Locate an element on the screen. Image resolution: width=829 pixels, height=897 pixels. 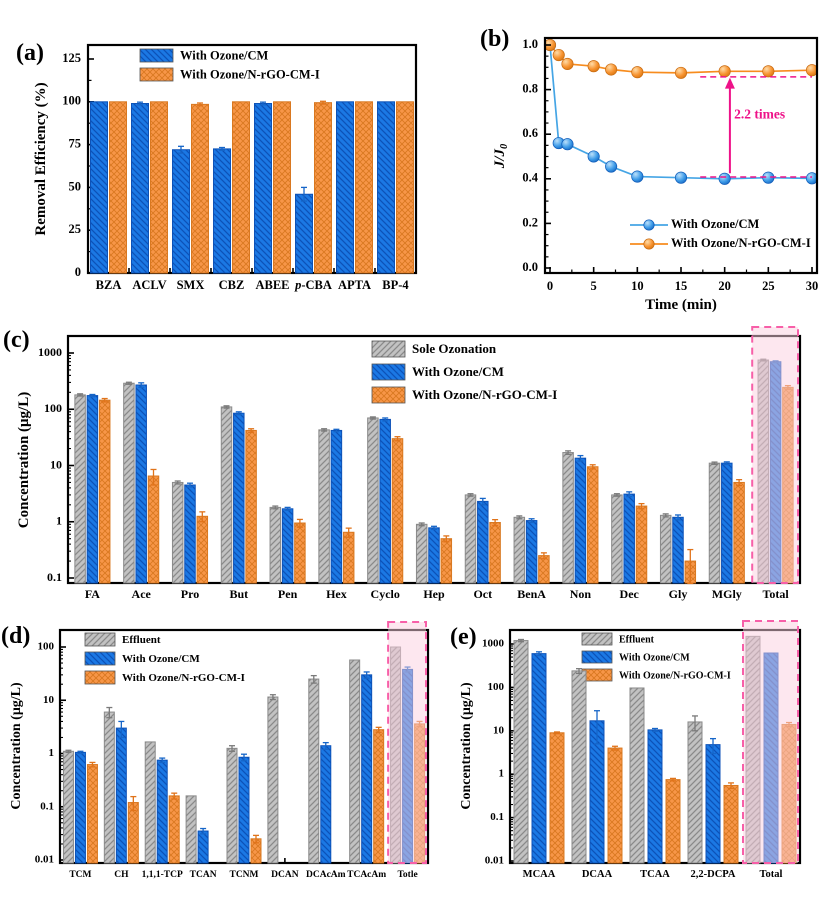
bar-MGly-blue is located at coordinates (727, 523).